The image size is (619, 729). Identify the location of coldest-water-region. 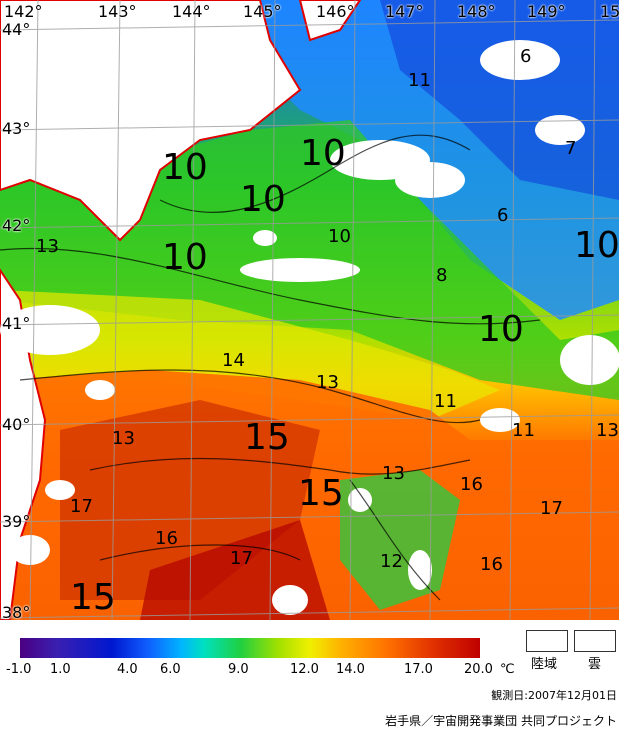
(499, 100).